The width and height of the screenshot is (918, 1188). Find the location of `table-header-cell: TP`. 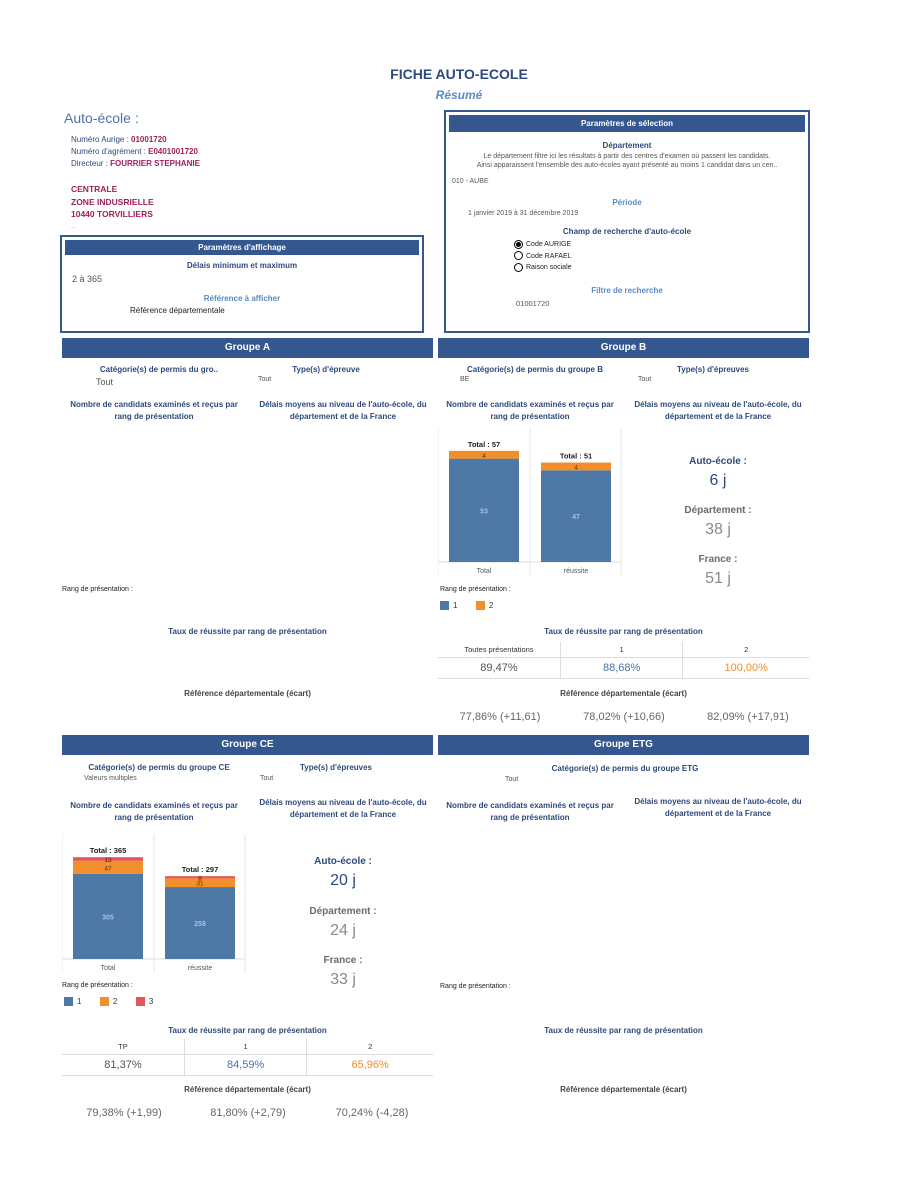

table-header-cell: TP is located at coordinates (123, 1046).